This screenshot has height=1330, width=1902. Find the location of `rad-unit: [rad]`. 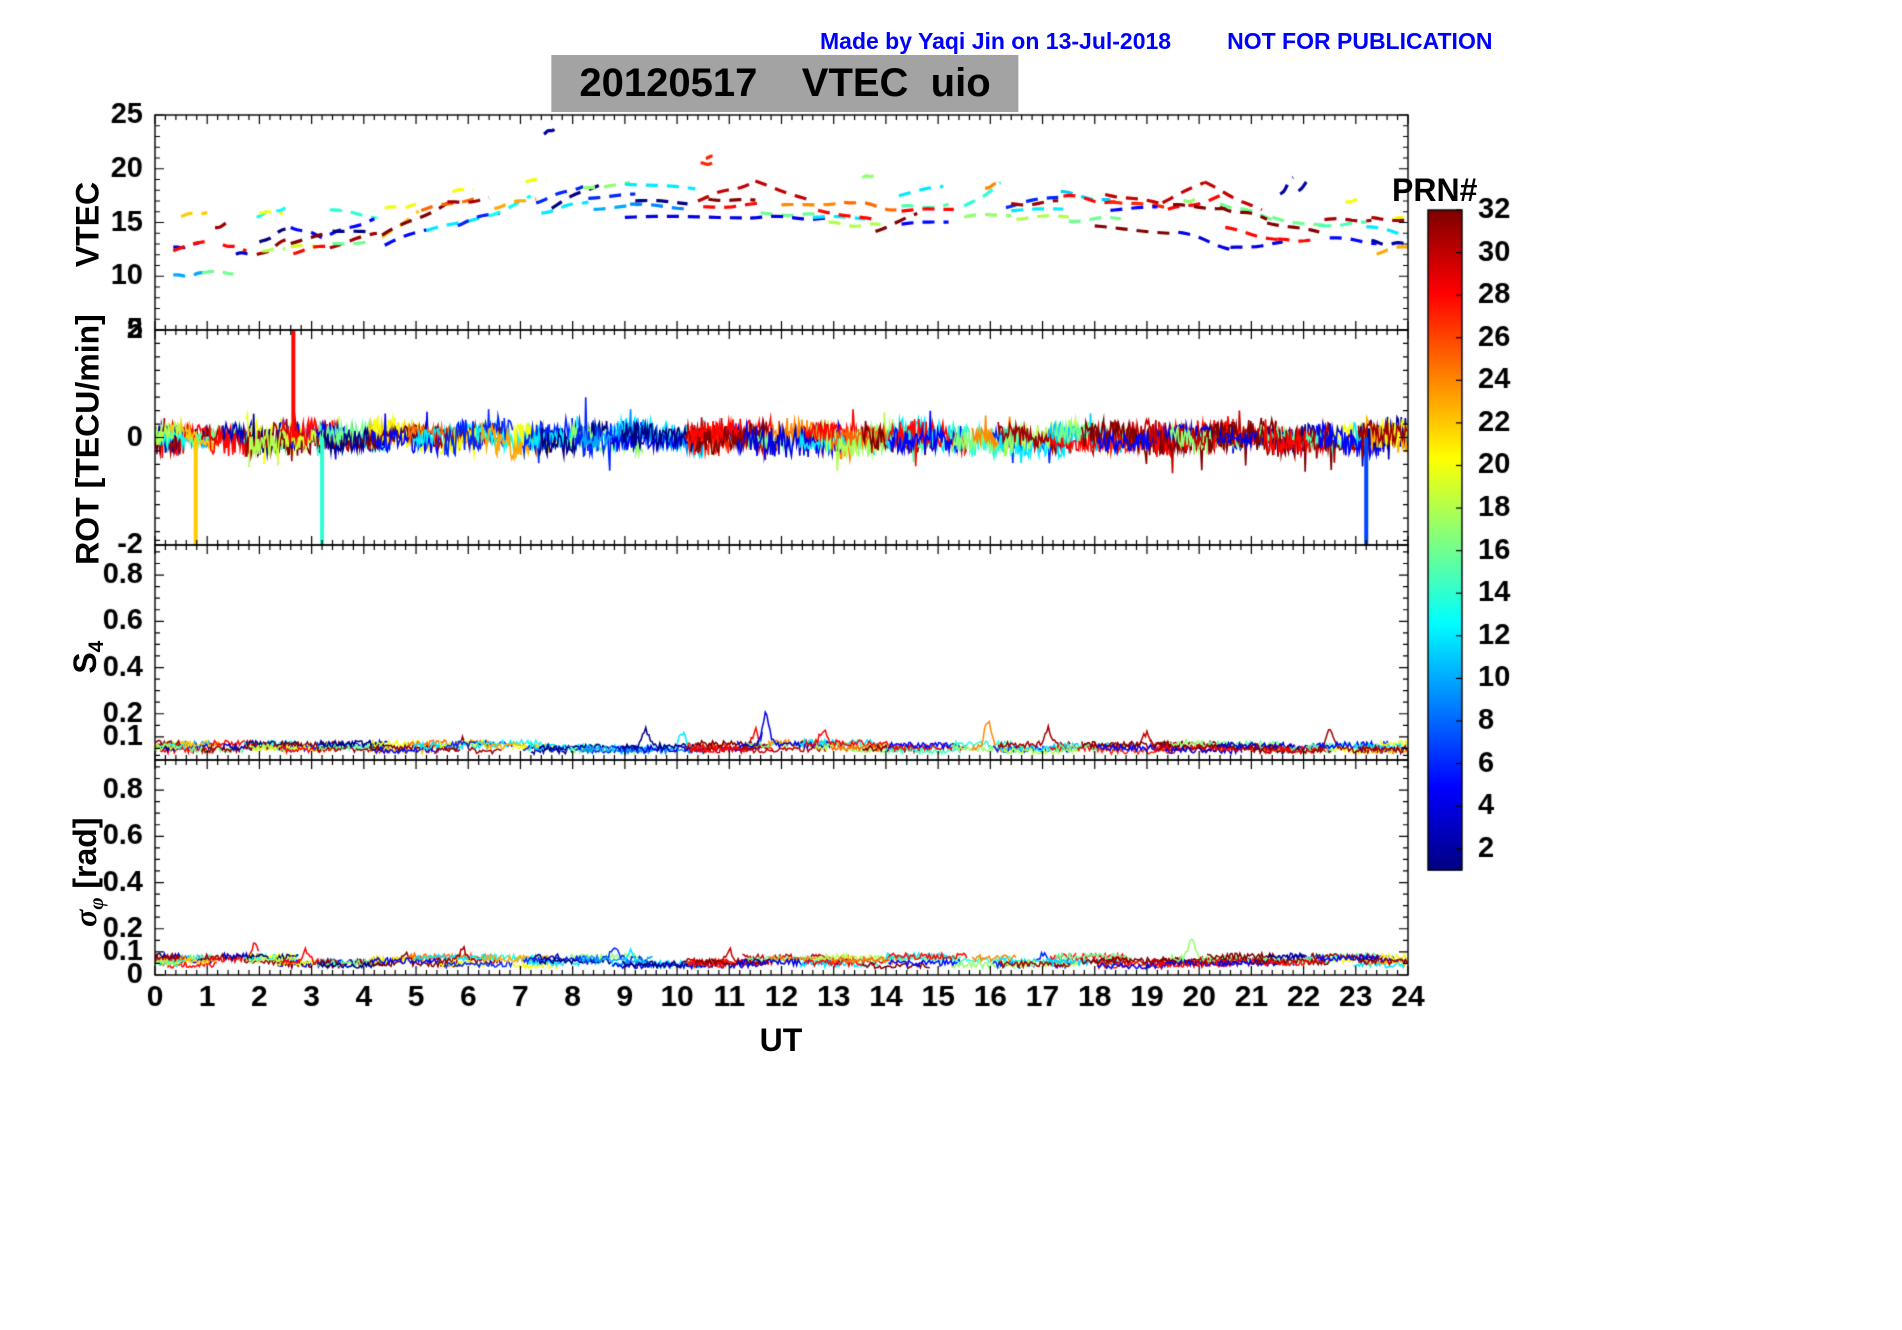

rad-unit: [rad] is located at coordinates (84, 857).